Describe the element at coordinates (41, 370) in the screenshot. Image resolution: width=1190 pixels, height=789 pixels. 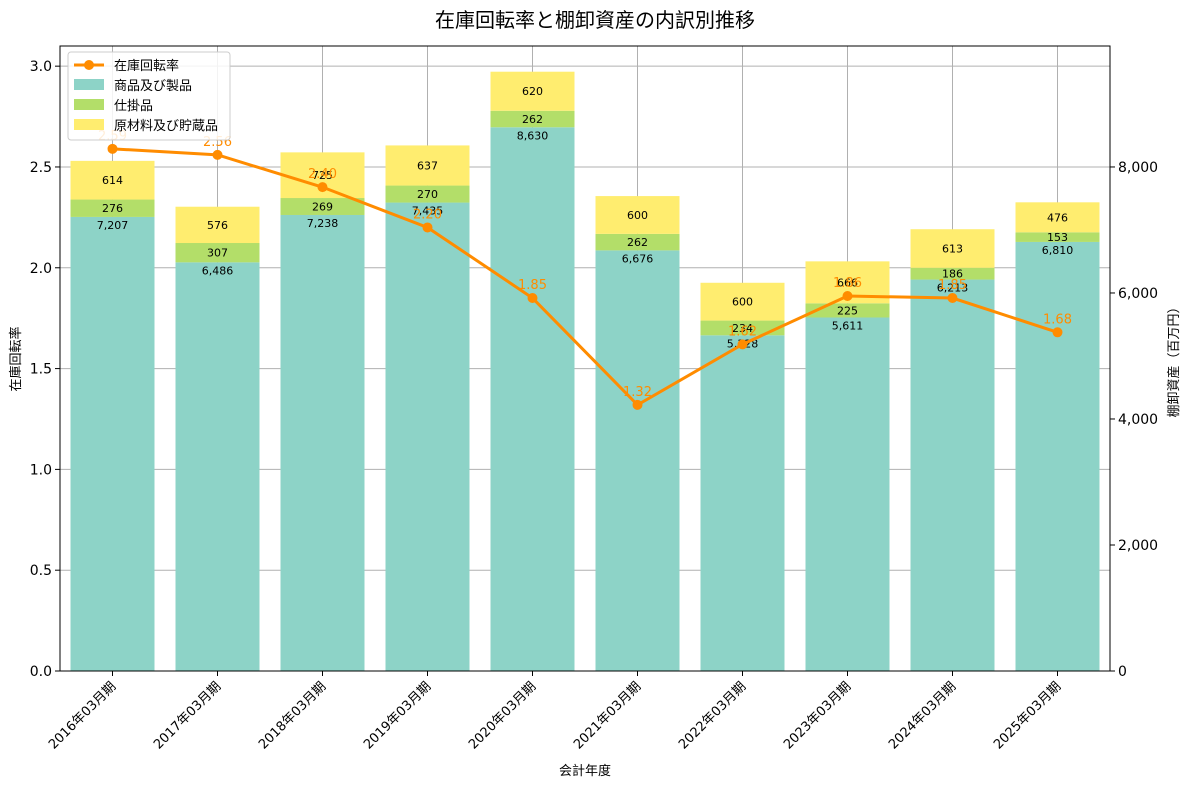
I see `tick-label-left: 1.5` at that location.